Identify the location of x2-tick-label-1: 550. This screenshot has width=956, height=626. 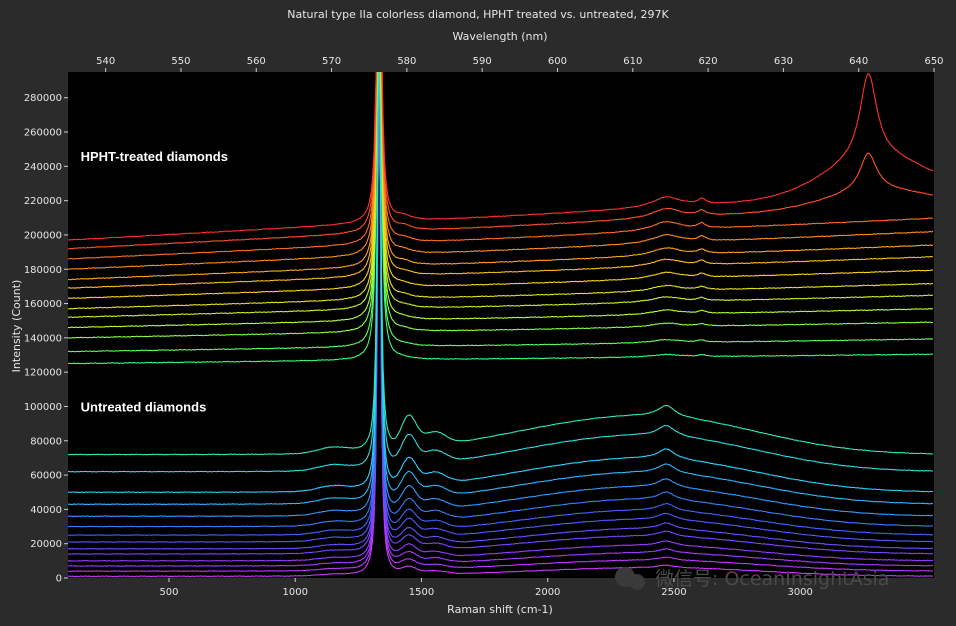
(180, 61).